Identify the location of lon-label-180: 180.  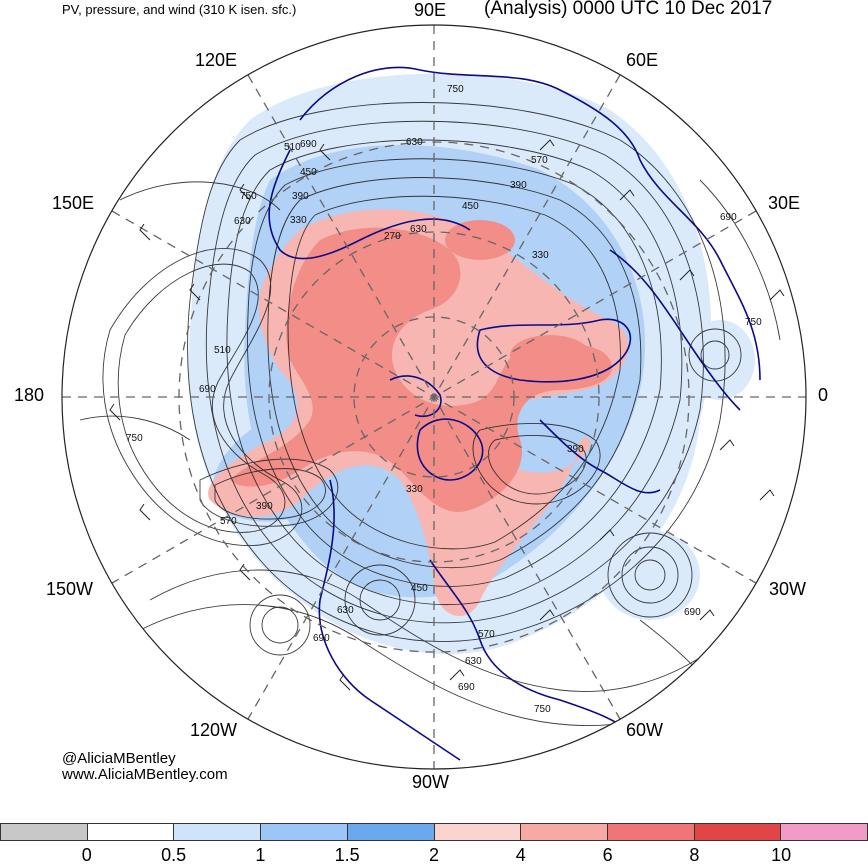
(29, 395).